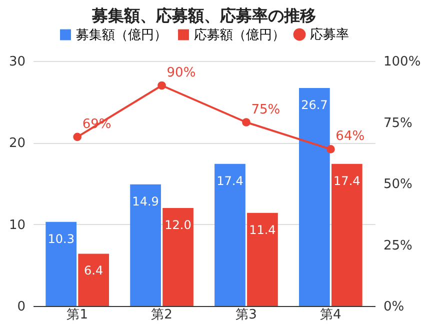 The height and width of the screenshot is (329, 429). Describe the element at coordinates (94, 271) in the screenshot. I see `data-label: 6.4` at that location.